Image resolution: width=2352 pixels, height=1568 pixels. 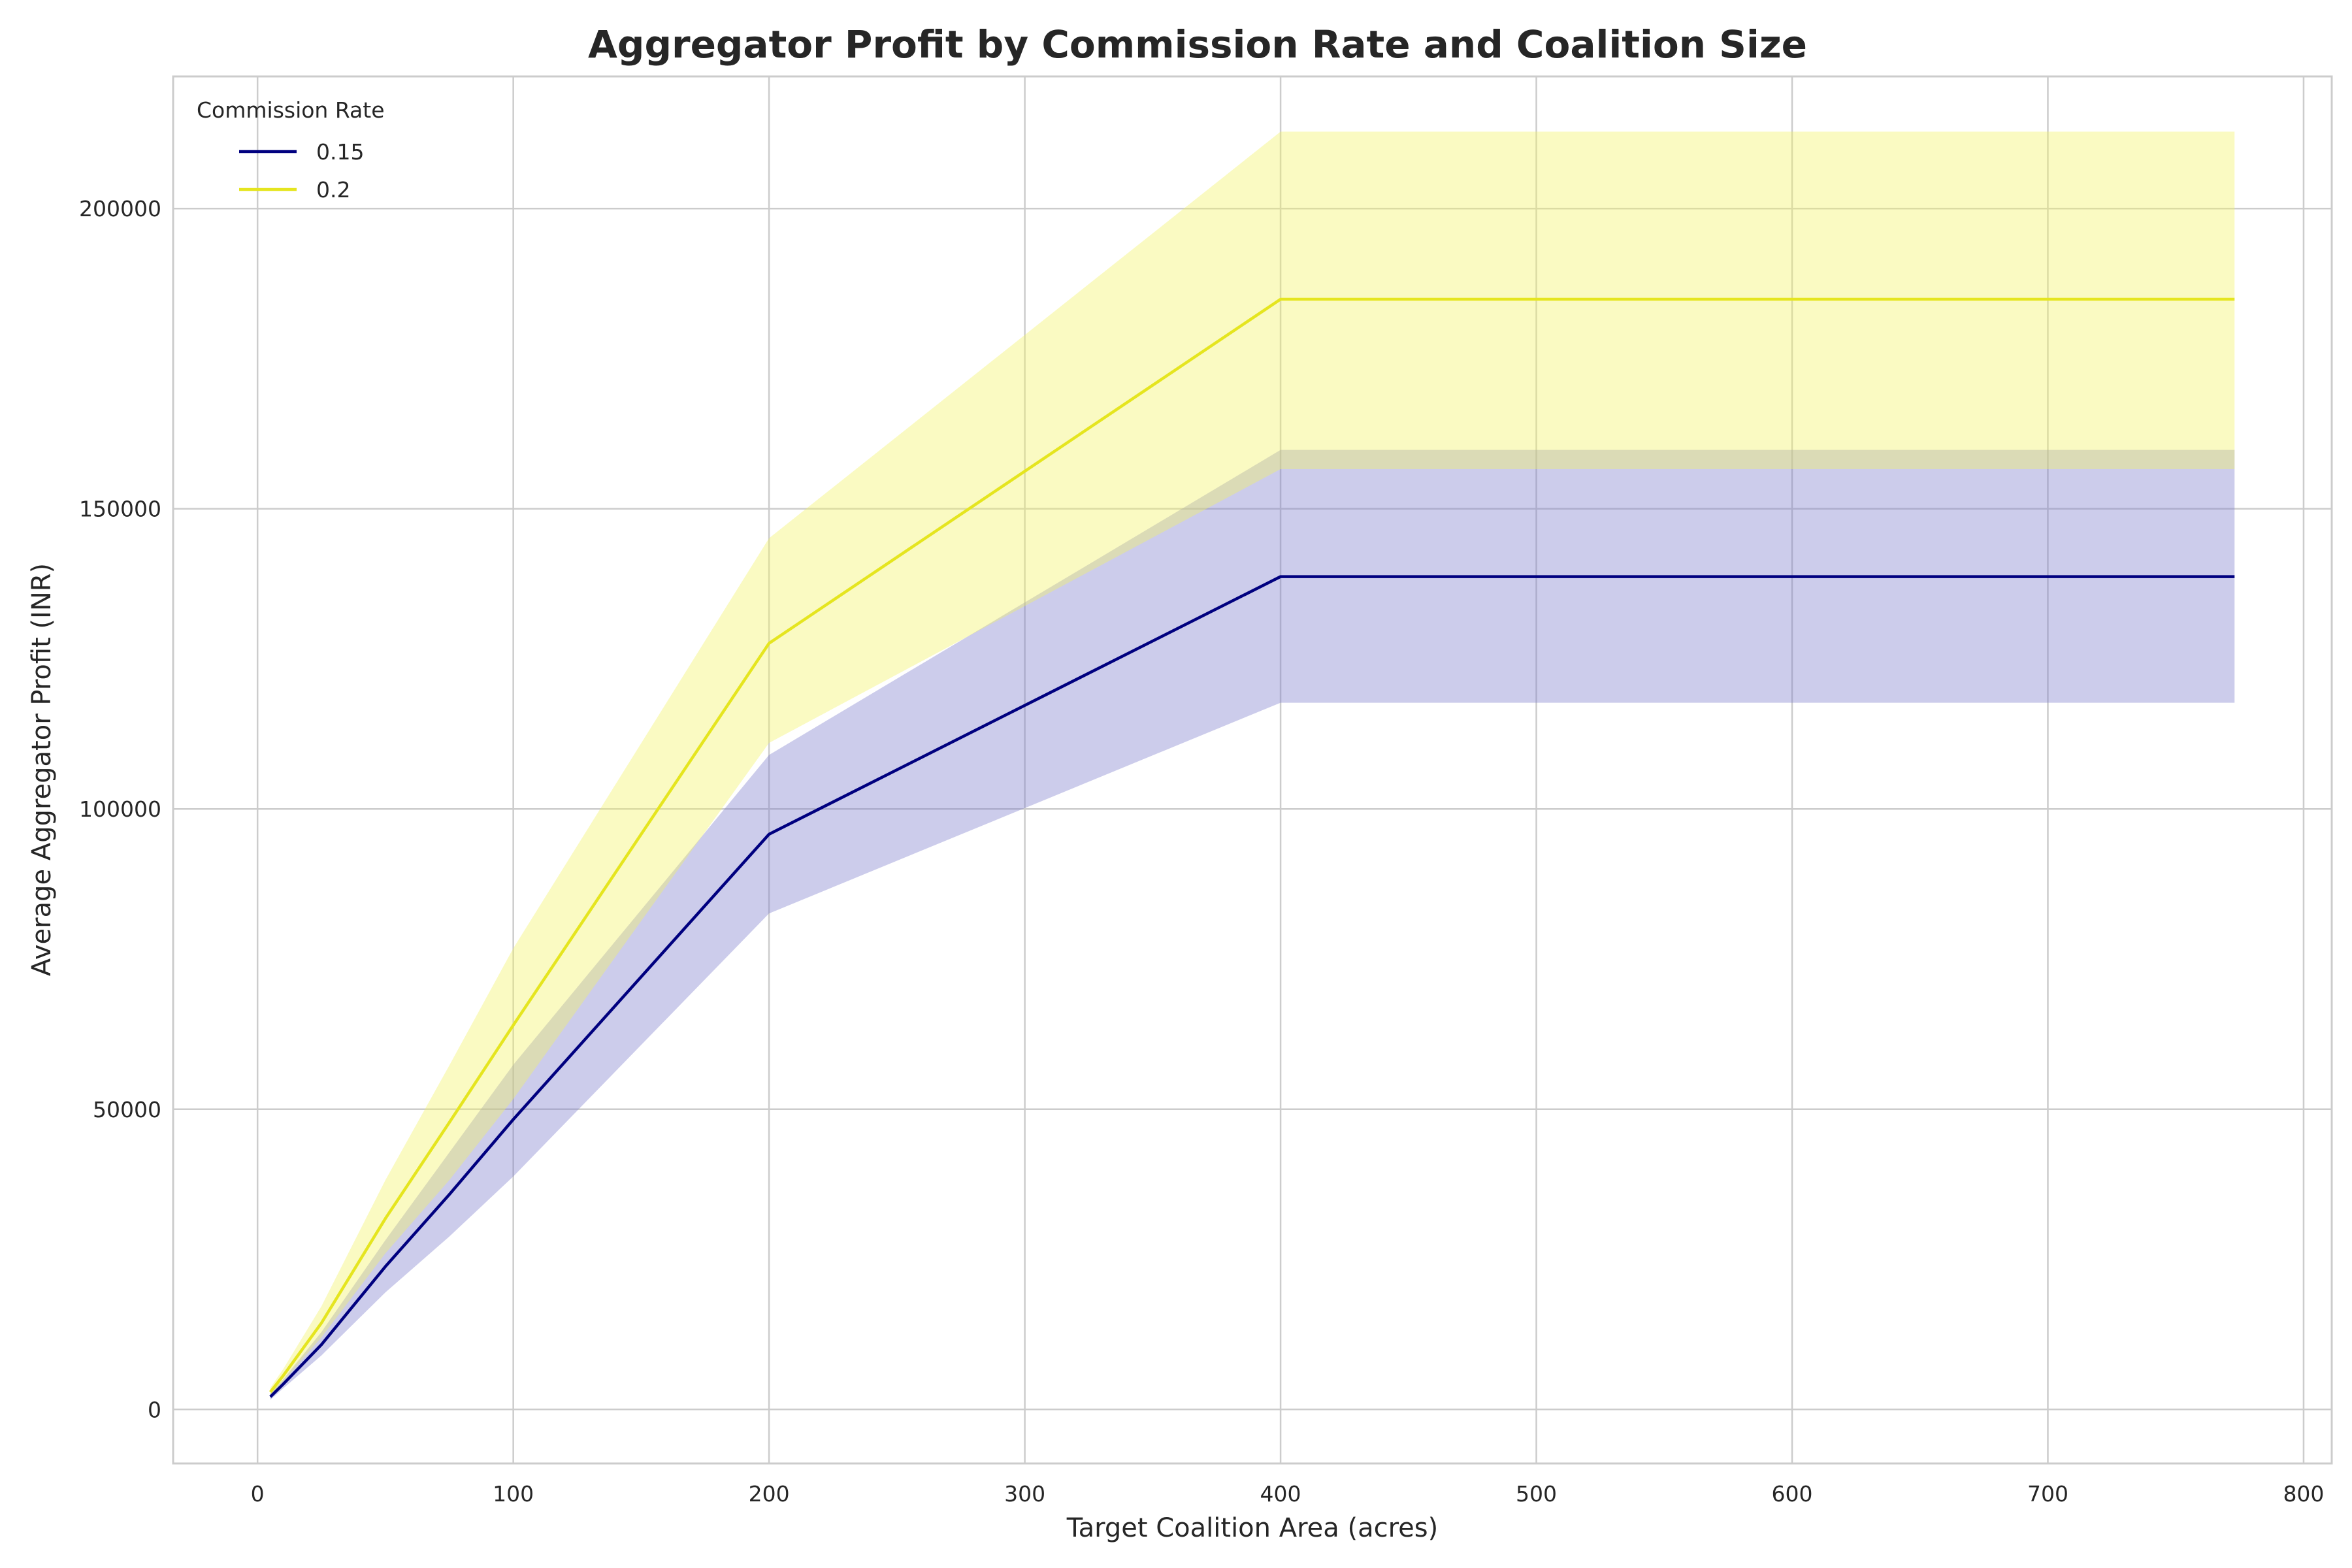 What do you see at coordinates (120, 509) in the screenshot?
I see `y-tick-label: 150000` at bounding box center [120, 509].